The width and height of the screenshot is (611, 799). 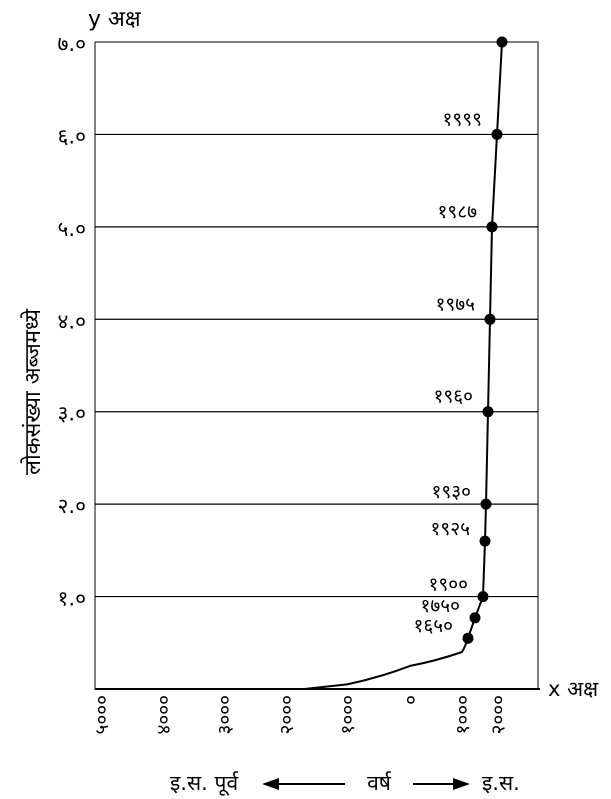 I want to click on x-axis-title: x अक्ष, so click(x=573, y=689).